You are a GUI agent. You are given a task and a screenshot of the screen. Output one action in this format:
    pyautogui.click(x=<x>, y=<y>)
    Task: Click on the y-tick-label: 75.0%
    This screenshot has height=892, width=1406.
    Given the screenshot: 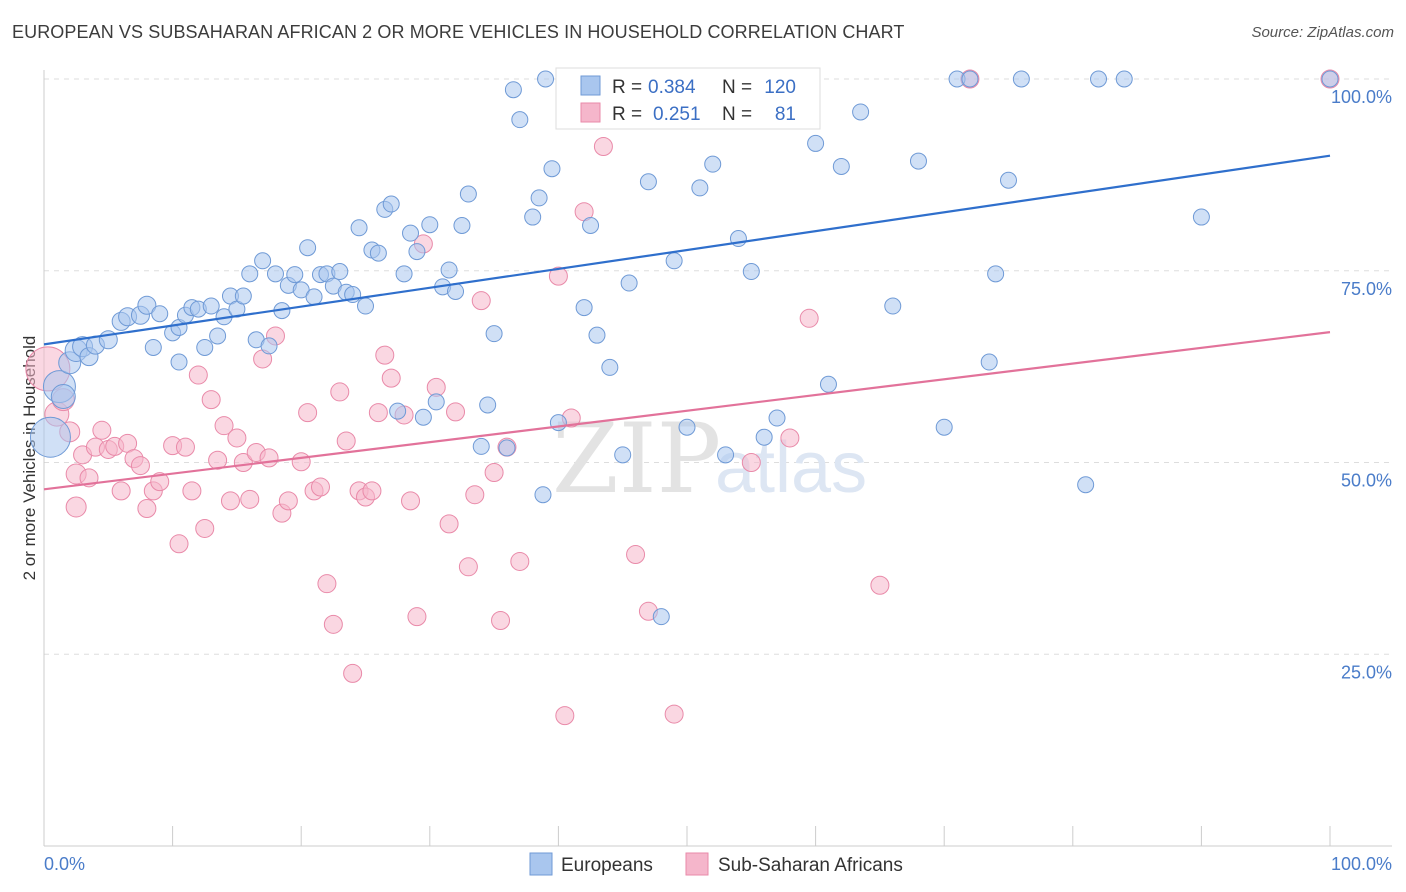 What is the action you would take?
    pyautogui.click(x=1366, y=289)
    